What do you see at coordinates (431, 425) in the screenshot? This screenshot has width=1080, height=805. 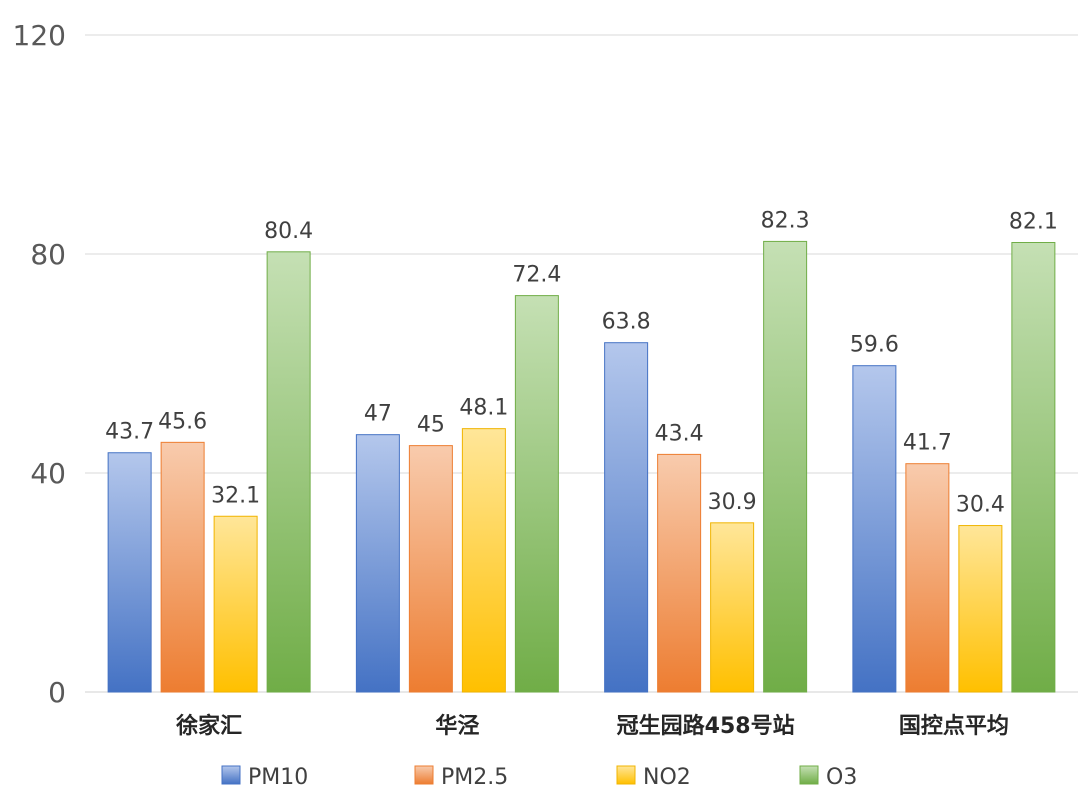 I see `data-label: 45` at bounding box center [431, 425].